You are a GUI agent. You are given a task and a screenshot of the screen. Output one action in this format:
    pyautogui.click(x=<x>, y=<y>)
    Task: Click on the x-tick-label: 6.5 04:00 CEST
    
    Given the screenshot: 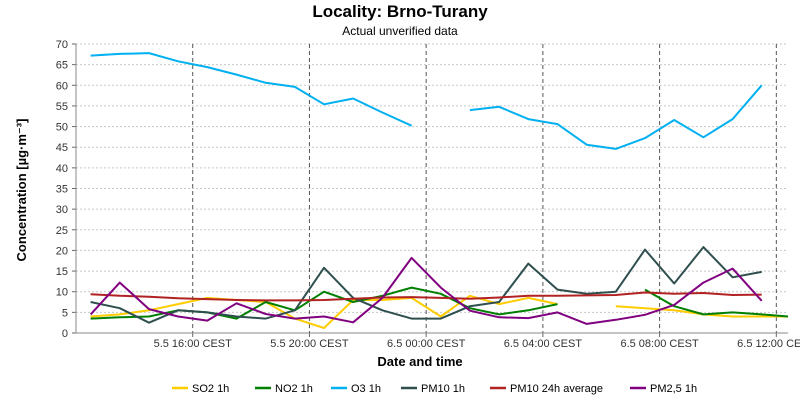 What is the action you would take?
    pyautogui.click(x=543, y=344)
    